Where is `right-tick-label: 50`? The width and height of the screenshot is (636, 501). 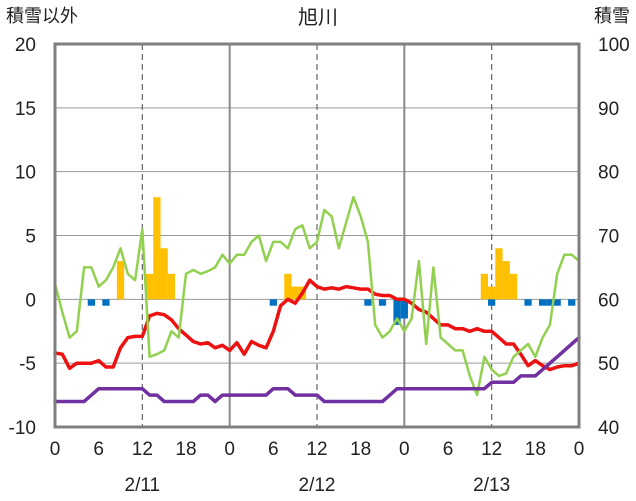
right-tick-label: 50 is located at coordinates (608, 364).